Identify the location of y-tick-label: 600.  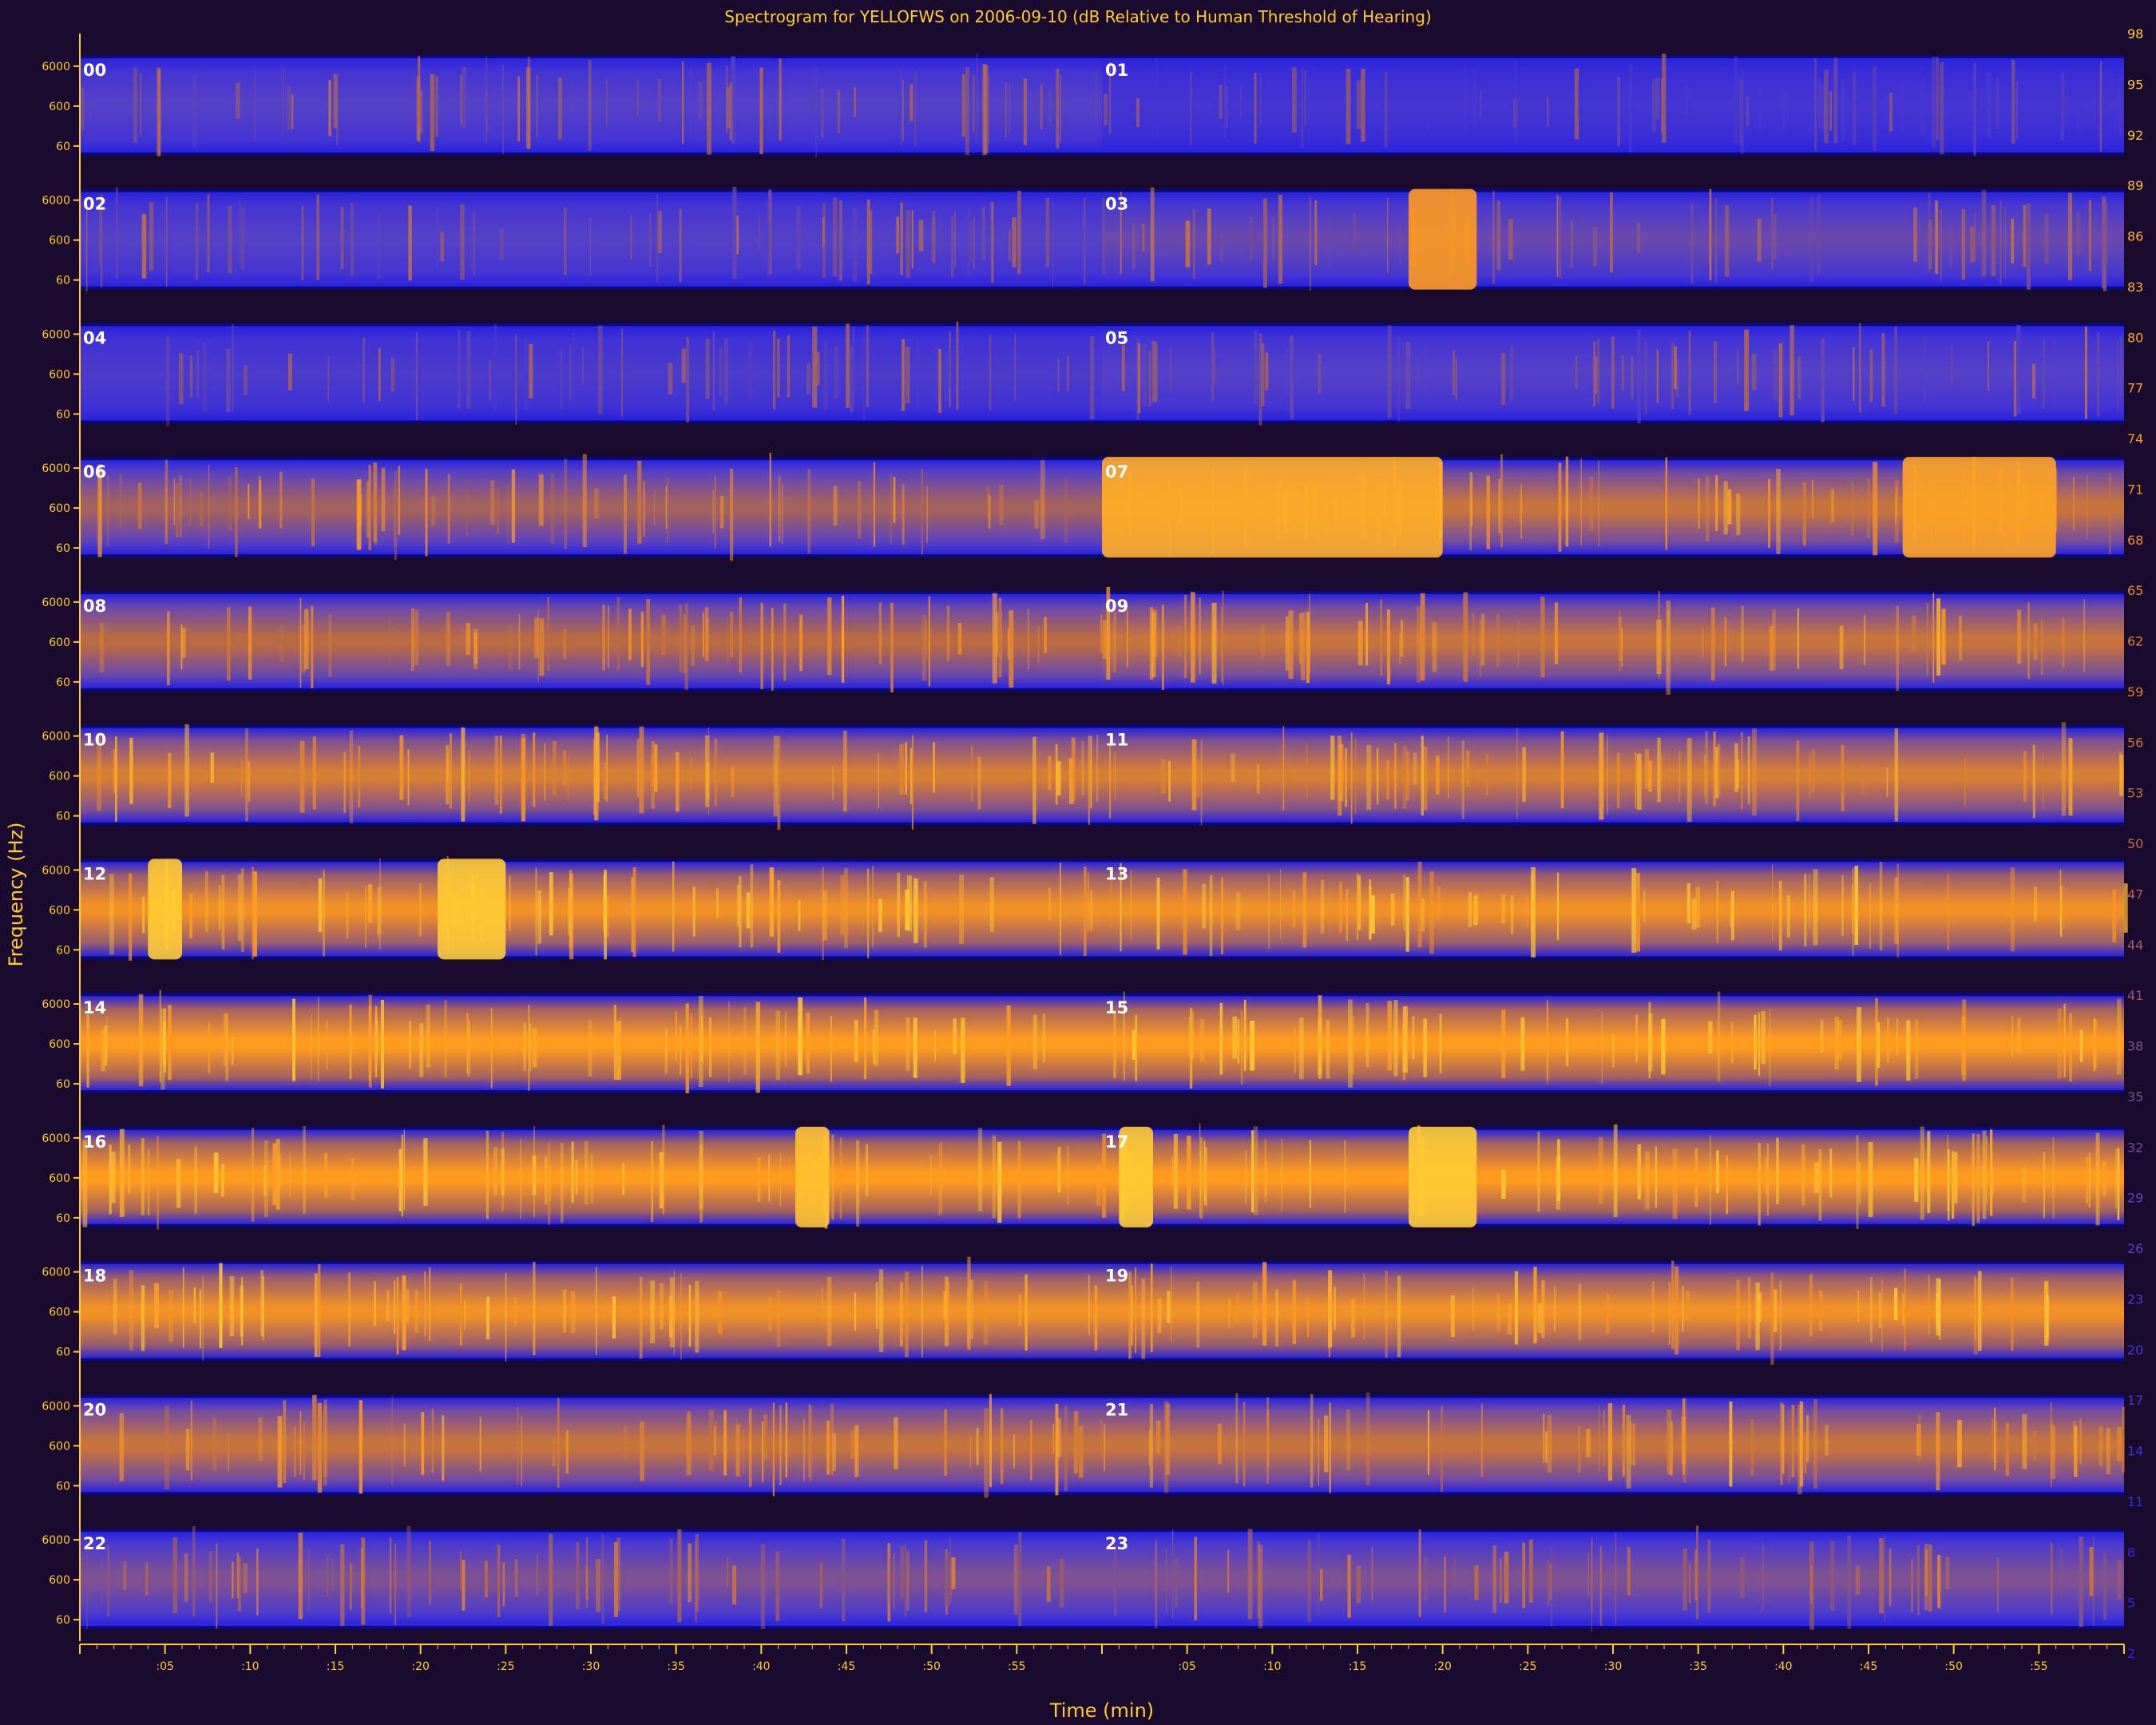
(59, 910).